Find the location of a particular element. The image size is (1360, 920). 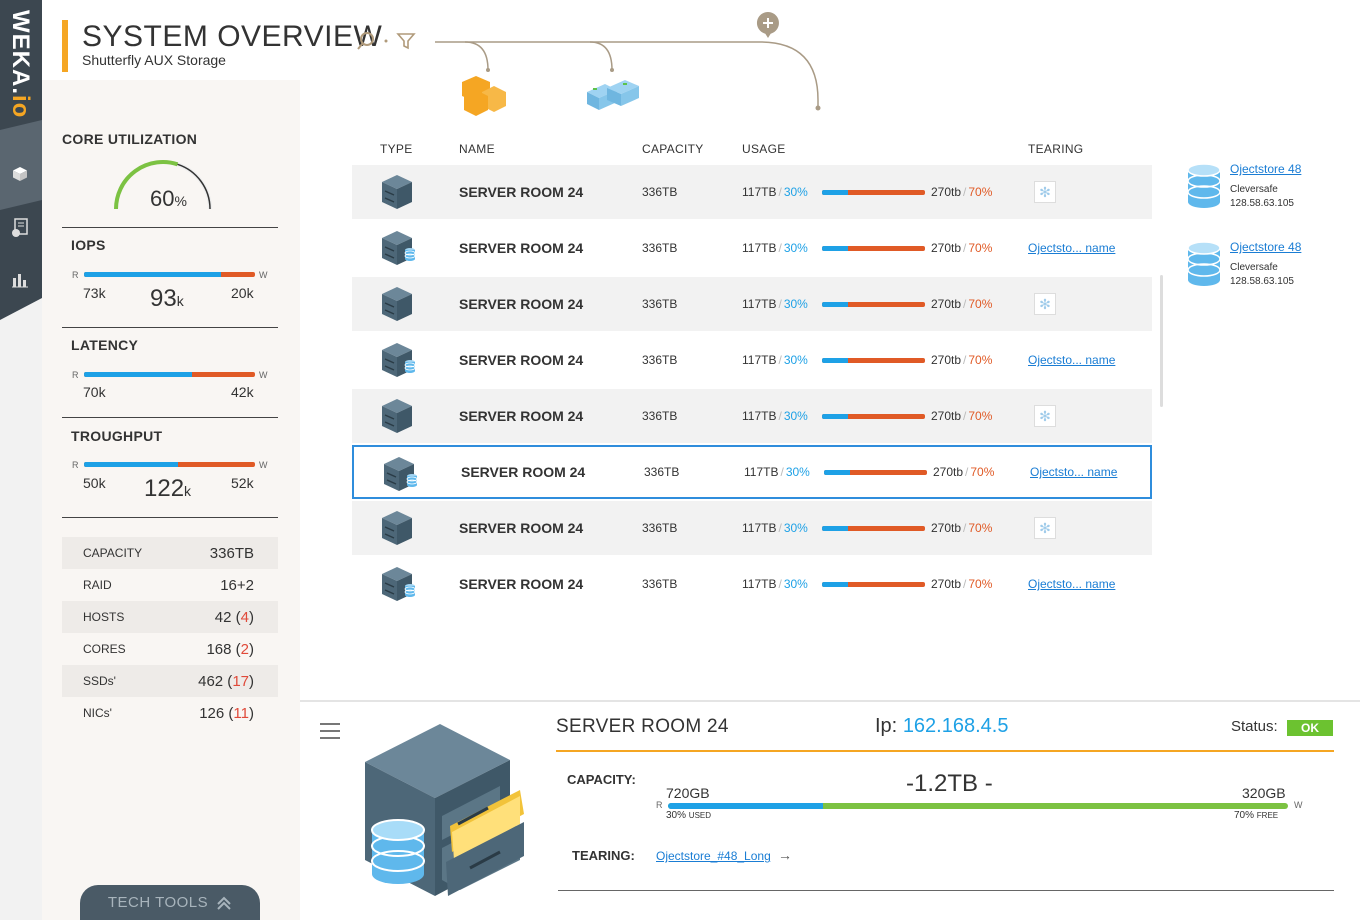

detail-ip-value: 162.168.4.5 is located at coordinates (955, 726).